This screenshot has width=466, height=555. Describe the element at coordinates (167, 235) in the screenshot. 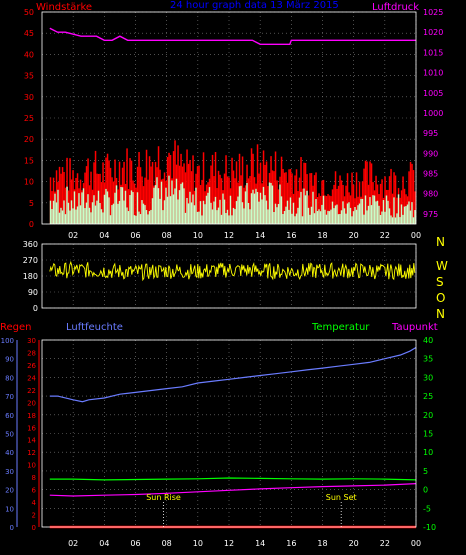

I see `x-tick-label: 08` at that location.